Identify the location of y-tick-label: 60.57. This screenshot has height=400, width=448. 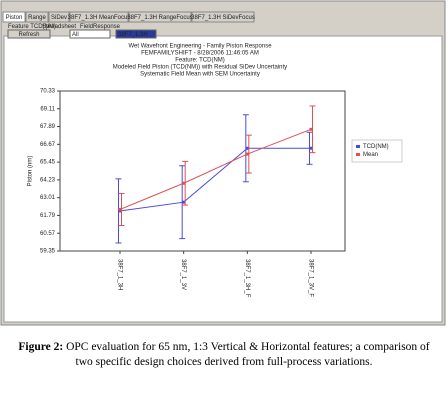
(48, 234).